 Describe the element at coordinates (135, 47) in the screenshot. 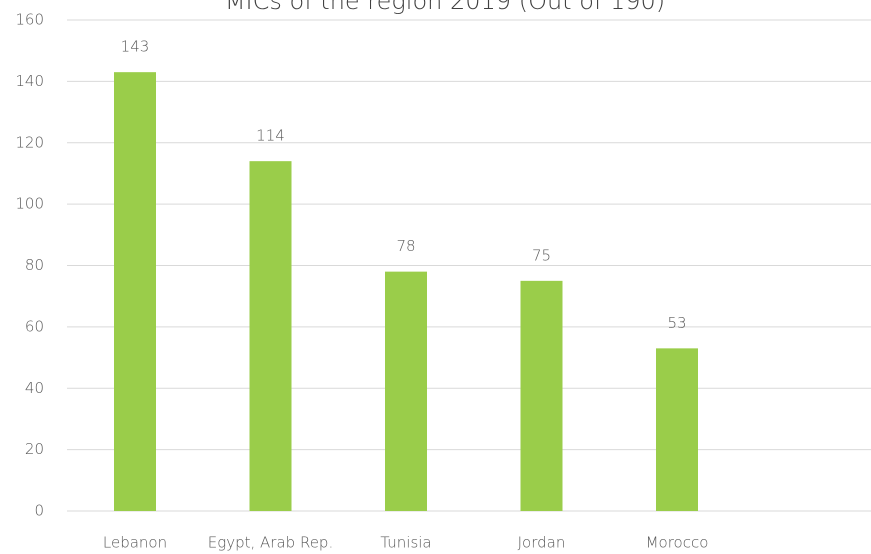

I see `data-label: 143` at that location.